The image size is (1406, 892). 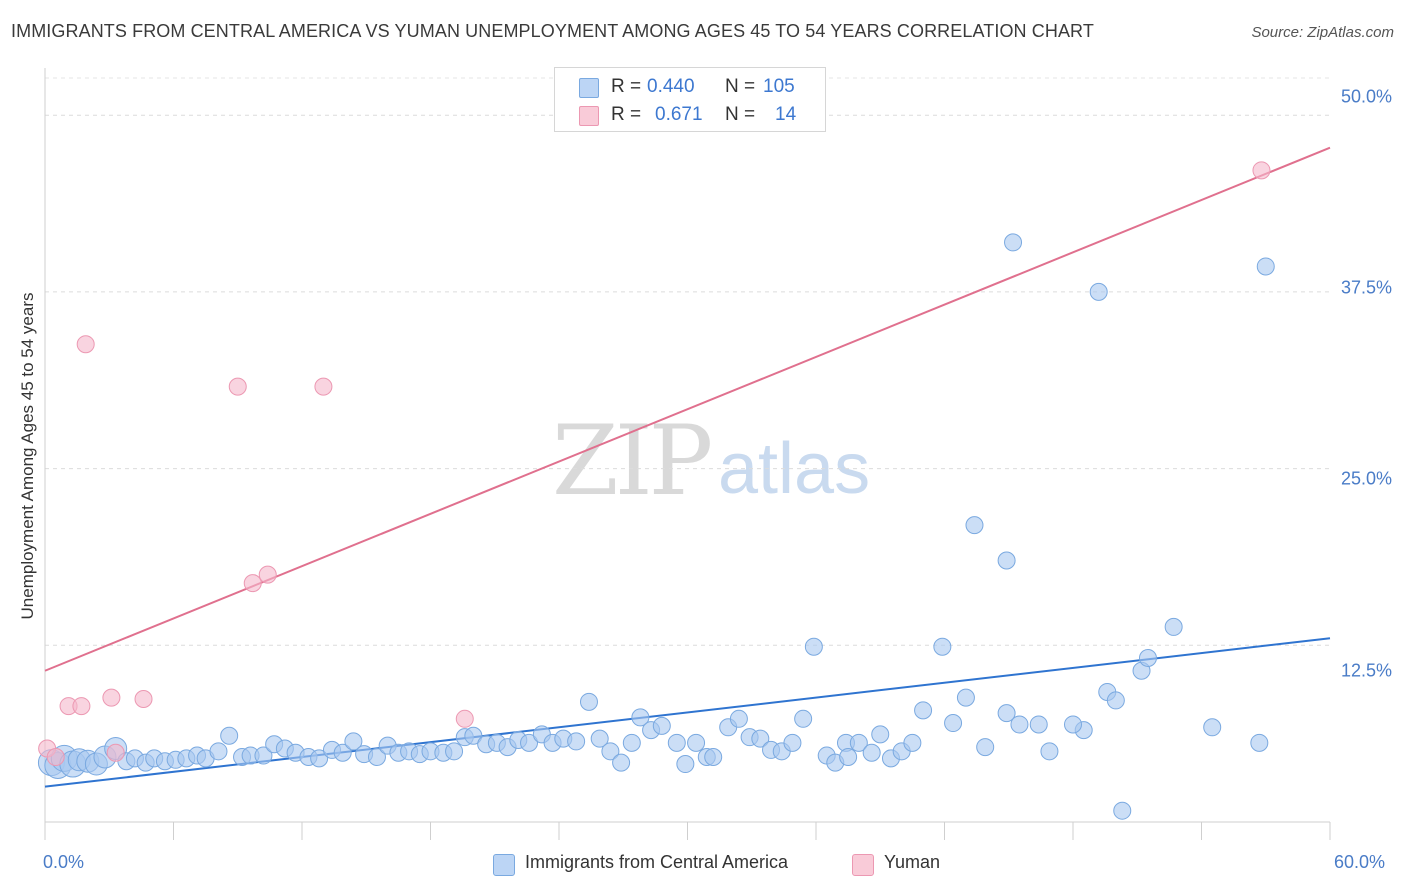 What do you see at coordinates (1322, 32) in the screenshot?
I see `source-label: Source: ZipAtlas.com` at bounding box center [1322, 32].